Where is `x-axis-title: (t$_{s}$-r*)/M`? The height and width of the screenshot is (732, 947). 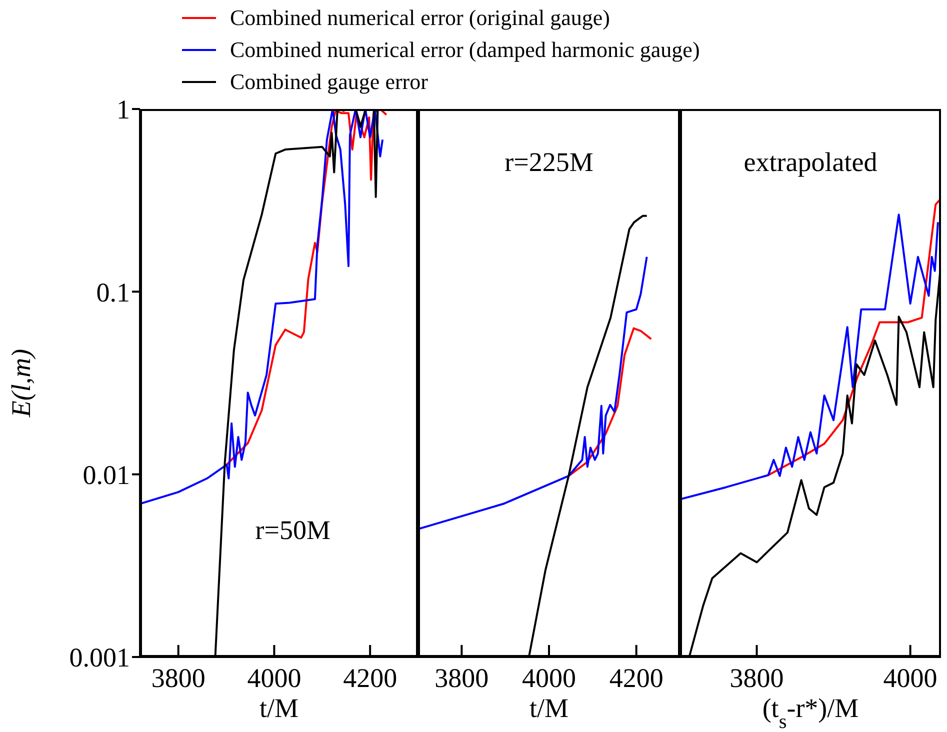 x-axis-title: (t$_{s}$-r*)/M is located at coordinates (810, 712).